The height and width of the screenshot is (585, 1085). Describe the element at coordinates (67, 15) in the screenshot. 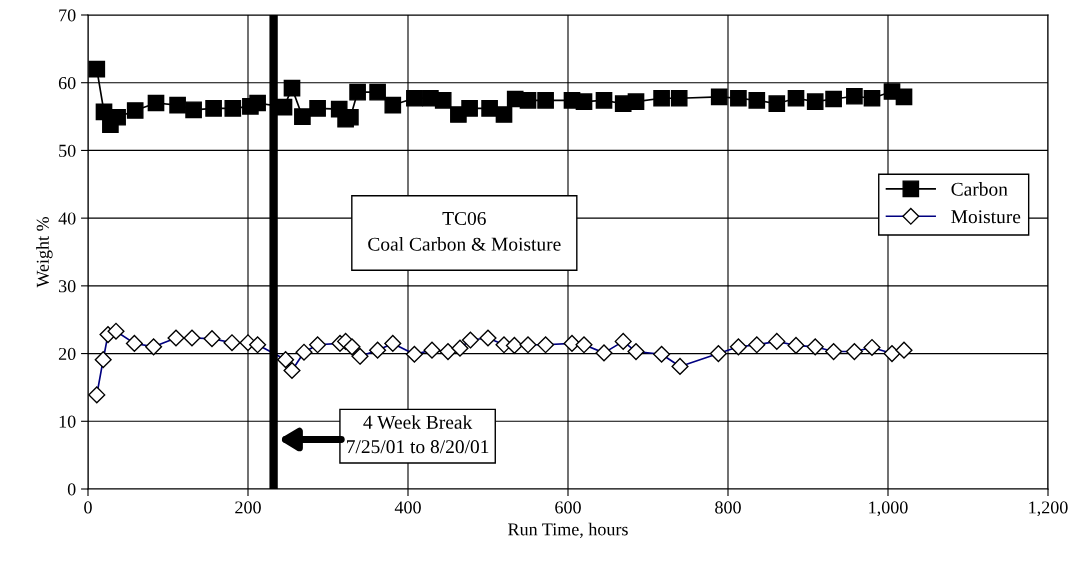

I see `y-tick-label: 70` at that location.